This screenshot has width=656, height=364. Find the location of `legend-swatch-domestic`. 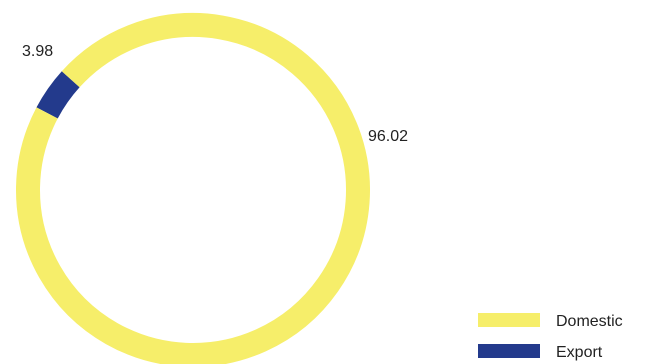

legend-swatch-domestic is located at coordinates (509, 320).